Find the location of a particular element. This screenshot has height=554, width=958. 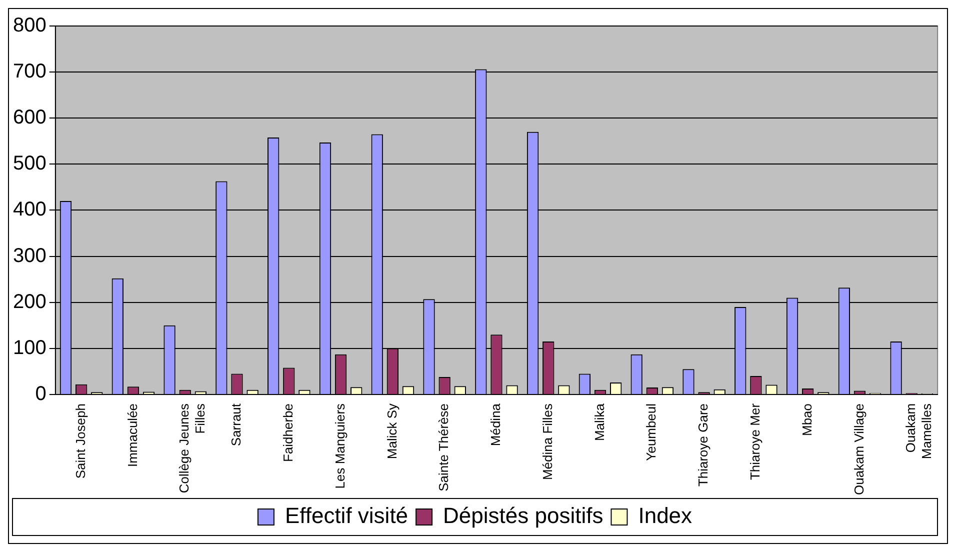

x-tick-label: Collège Jeunes Filles is located at coordinates (192, 448).